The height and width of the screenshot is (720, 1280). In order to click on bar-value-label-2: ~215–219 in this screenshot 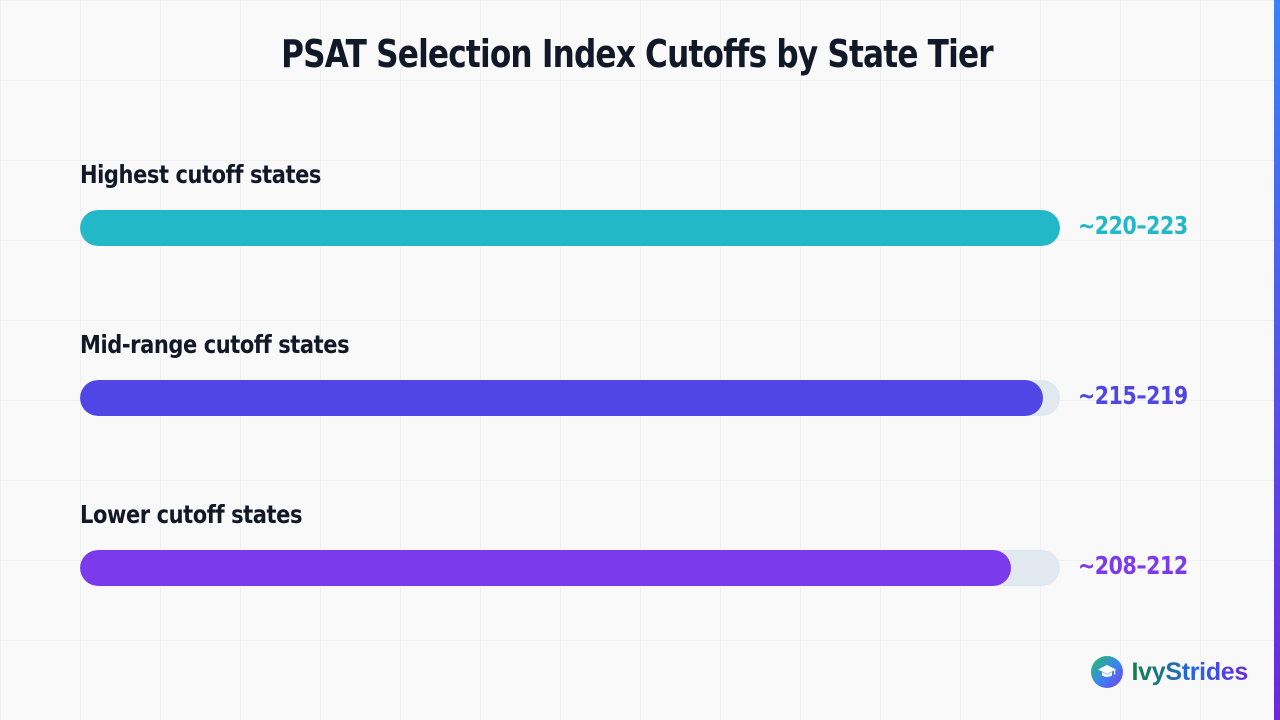, I will do `click(1133, 395)`.